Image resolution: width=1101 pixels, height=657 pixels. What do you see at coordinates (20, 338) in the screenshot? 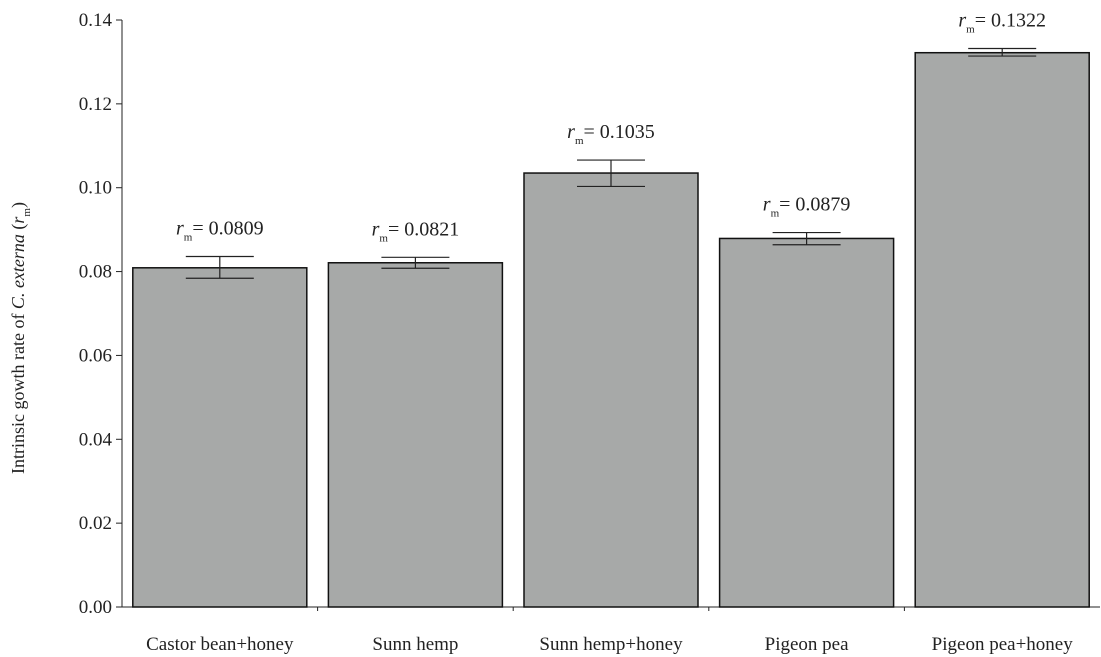
I see `y-axis-title: Intrinsic gowth rate of C. externa (rm)` at bounding box center [20, 338].